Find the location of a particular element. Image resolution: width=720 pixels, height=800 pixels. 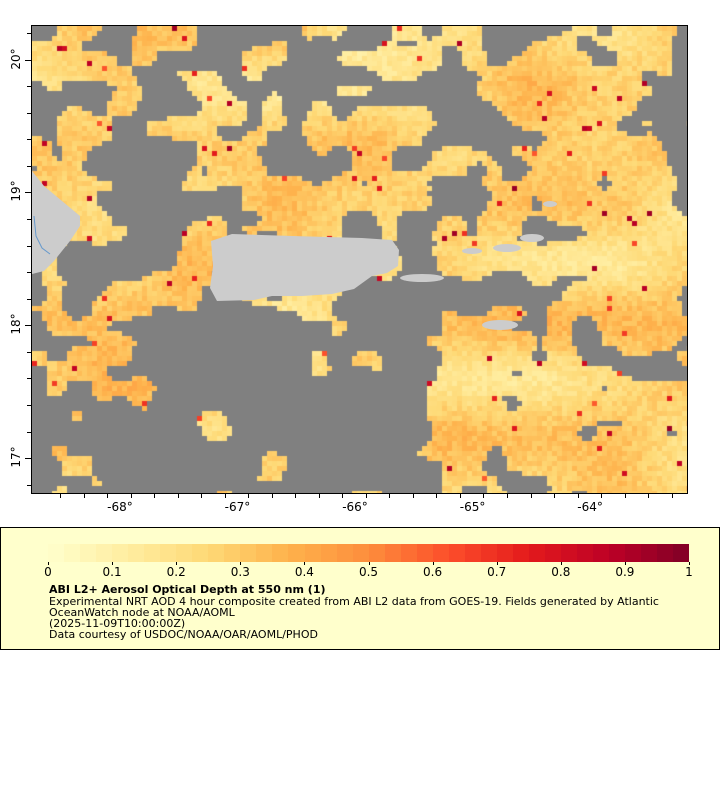

colorbar-tick-label: 0.7 is located at coordinates (497, 572).